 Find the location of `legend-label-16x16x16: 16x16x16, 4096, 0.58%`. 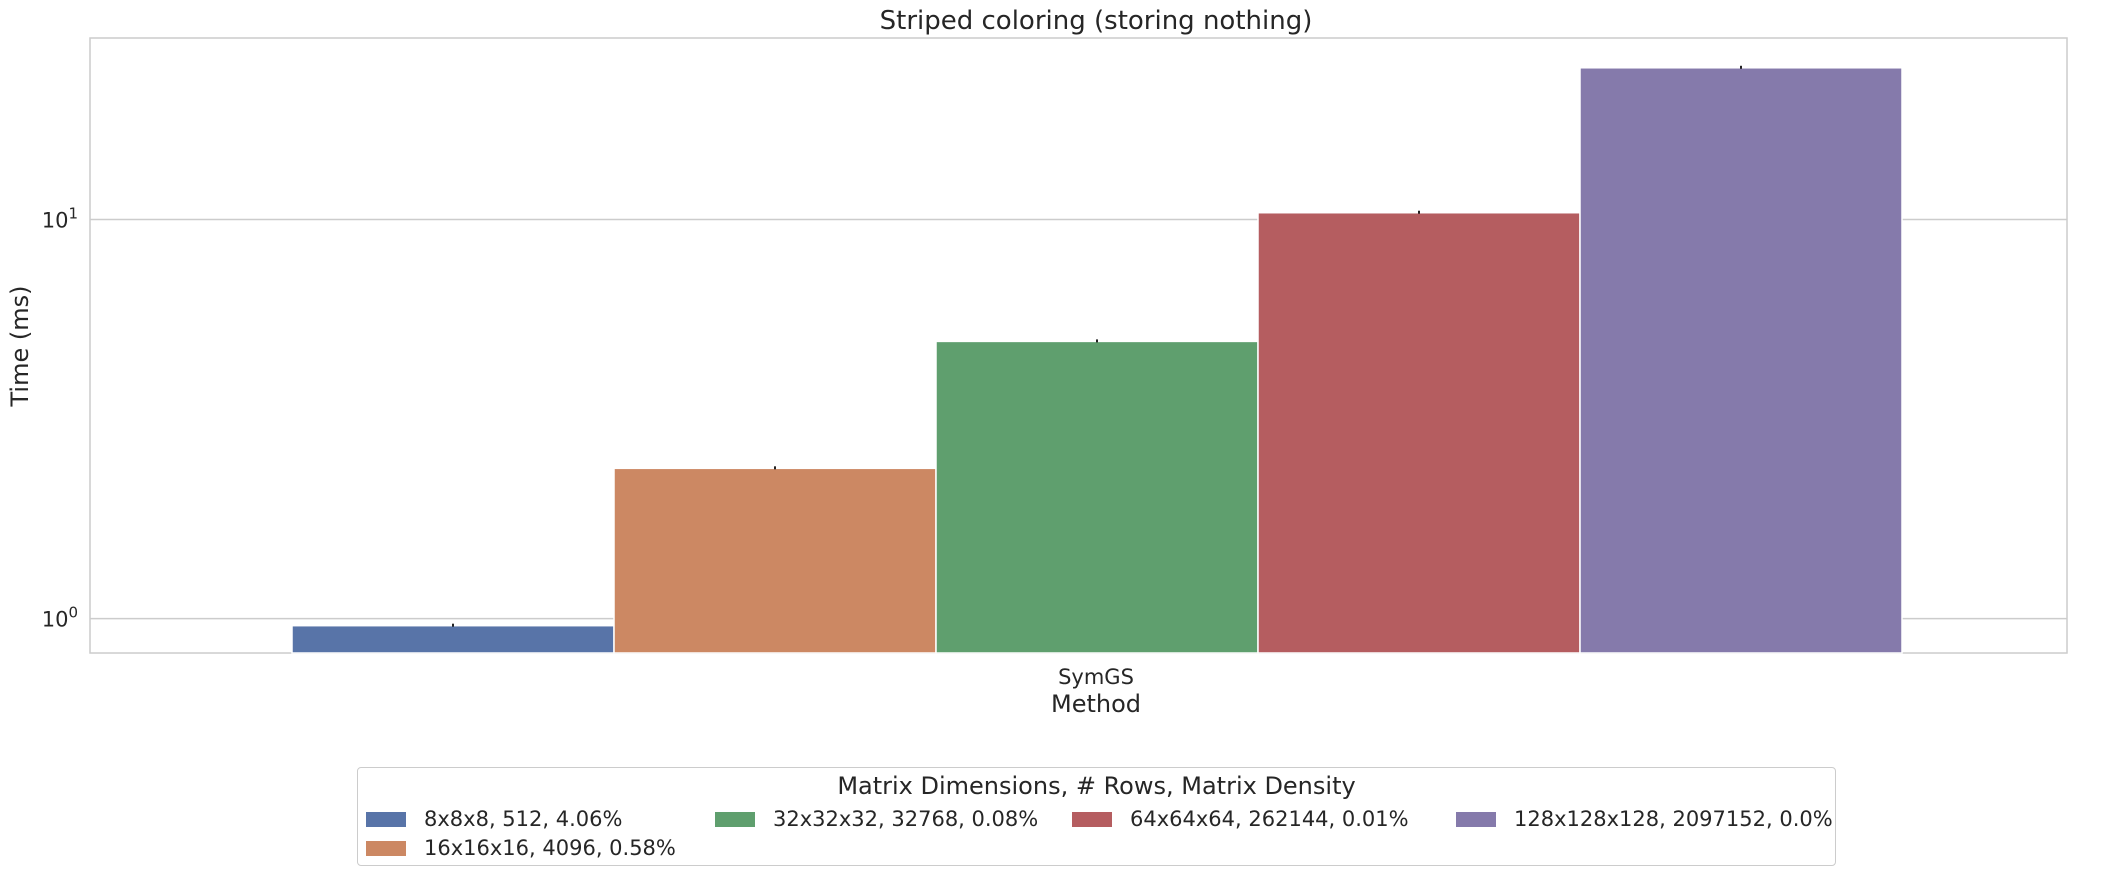

legend-label-16x16x16: 16x16x16, 4096, 0.58% is located at coordinates (550, 848).